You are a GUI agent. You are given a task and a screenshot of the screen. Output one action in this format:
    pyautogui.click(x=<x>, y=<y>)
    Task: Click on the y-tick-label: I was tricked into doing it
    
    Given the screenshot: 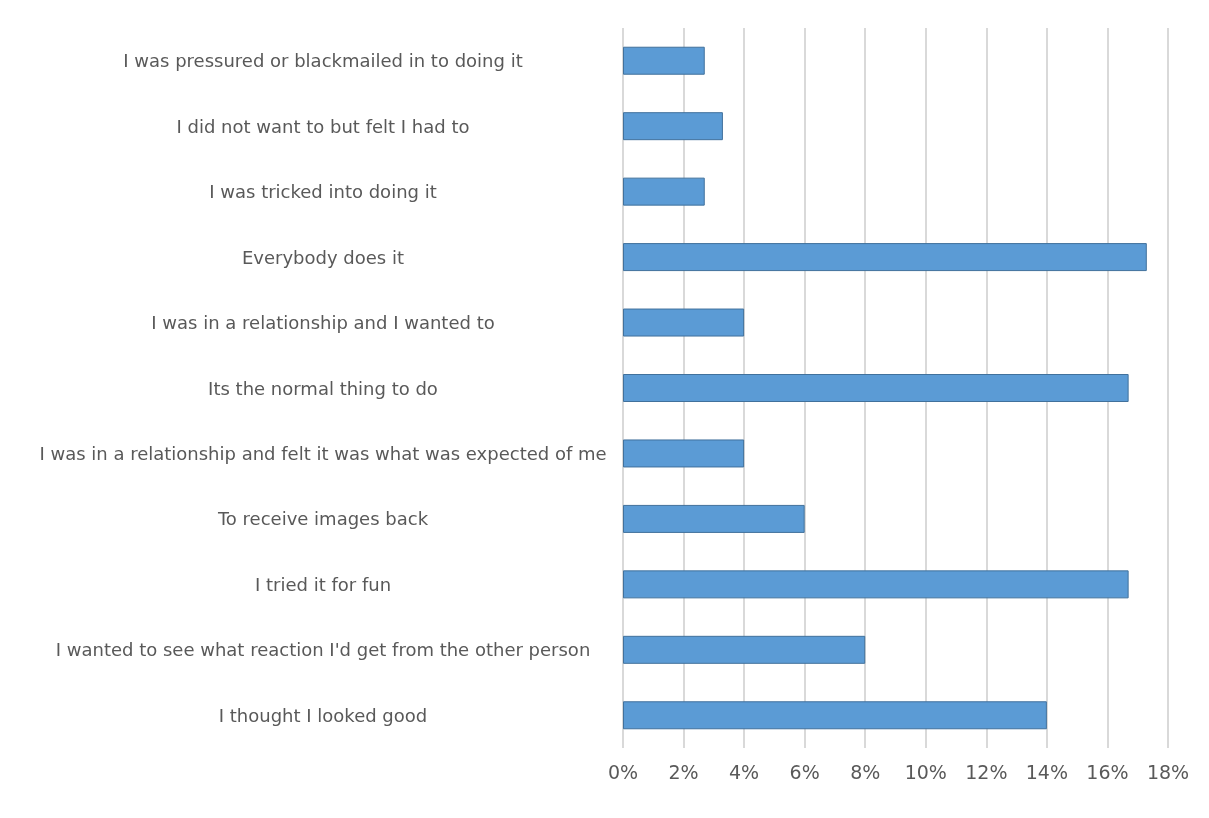 What is the action you would take?
    pyautogui.click(x=323, y=192)
    